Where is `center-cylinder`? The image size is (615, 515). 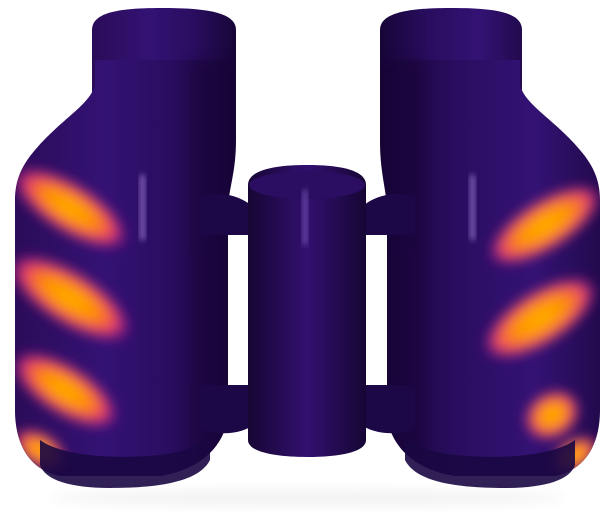 center-cylinder is located at coordinates (307, 311).